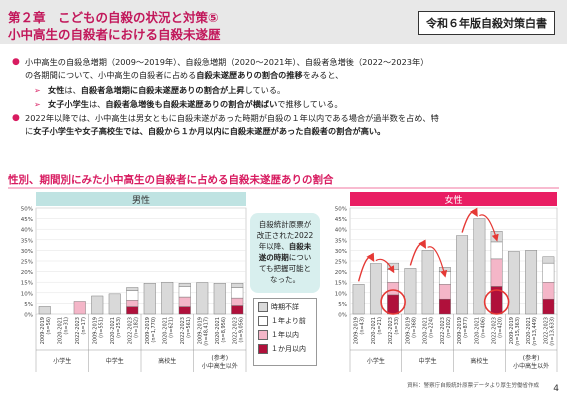  I want to click on note-text-3: 年以降、, so click(273, 246).